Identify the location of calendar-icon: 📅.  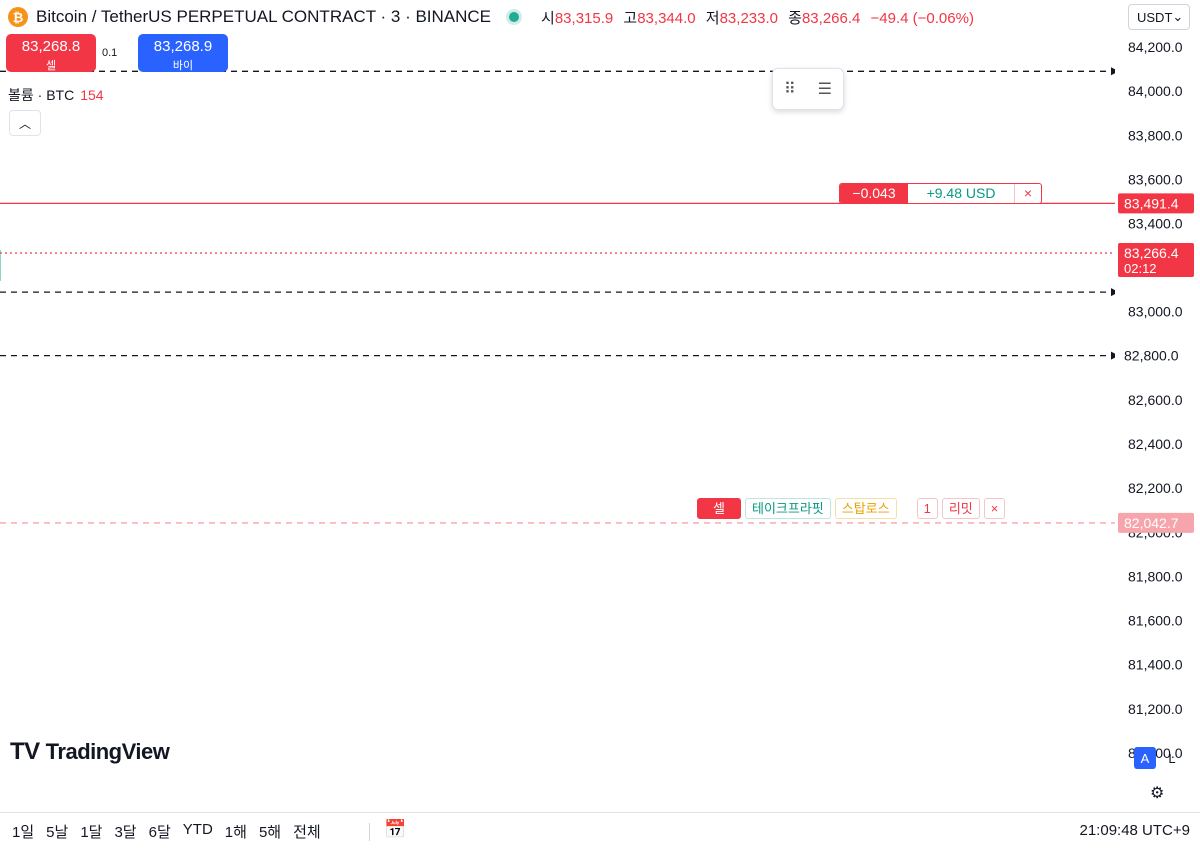
(395, 829).